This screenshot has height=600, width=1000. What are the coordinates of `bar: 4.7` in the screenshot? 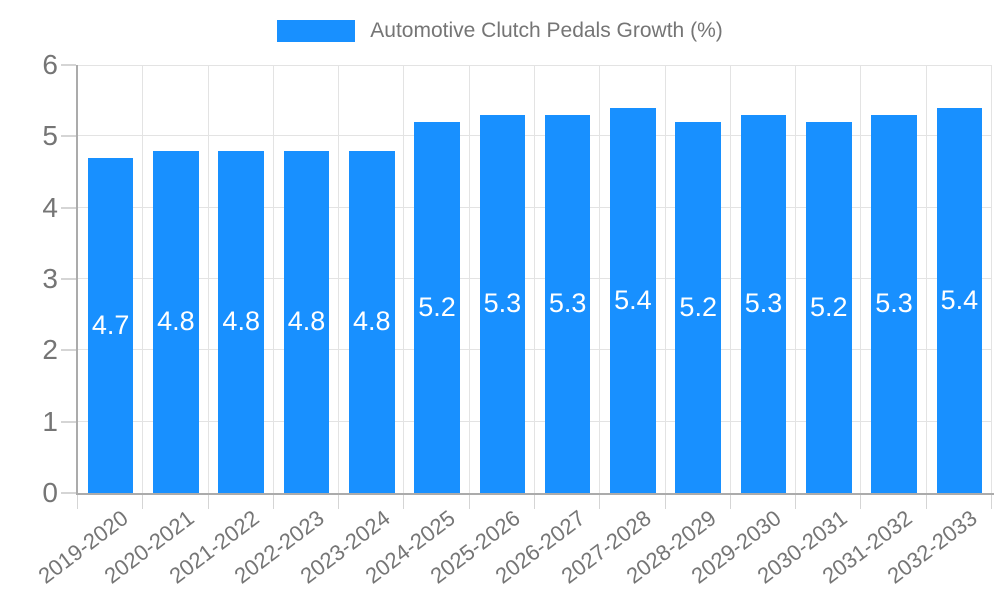 It's located at (110, 325).